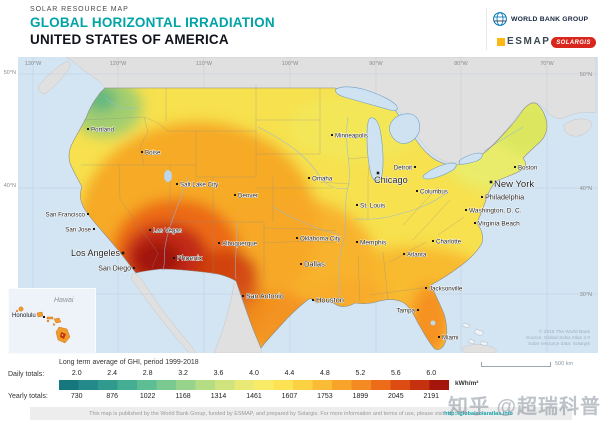 The height and width of the screenshot is (425, 600). I want to click on city-boise: Boise, so click(151, 153).